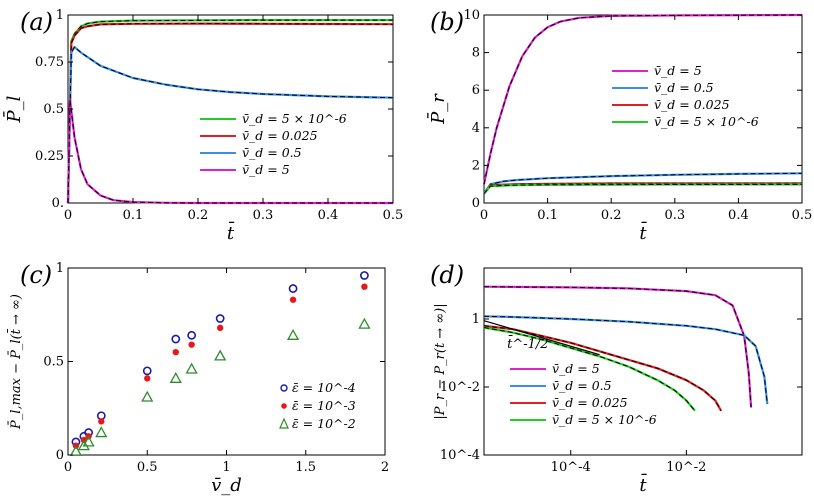 The width and height of the screenshot is (814, 498). I want to click on x-tick-label-c: 1, so click(226, 467).